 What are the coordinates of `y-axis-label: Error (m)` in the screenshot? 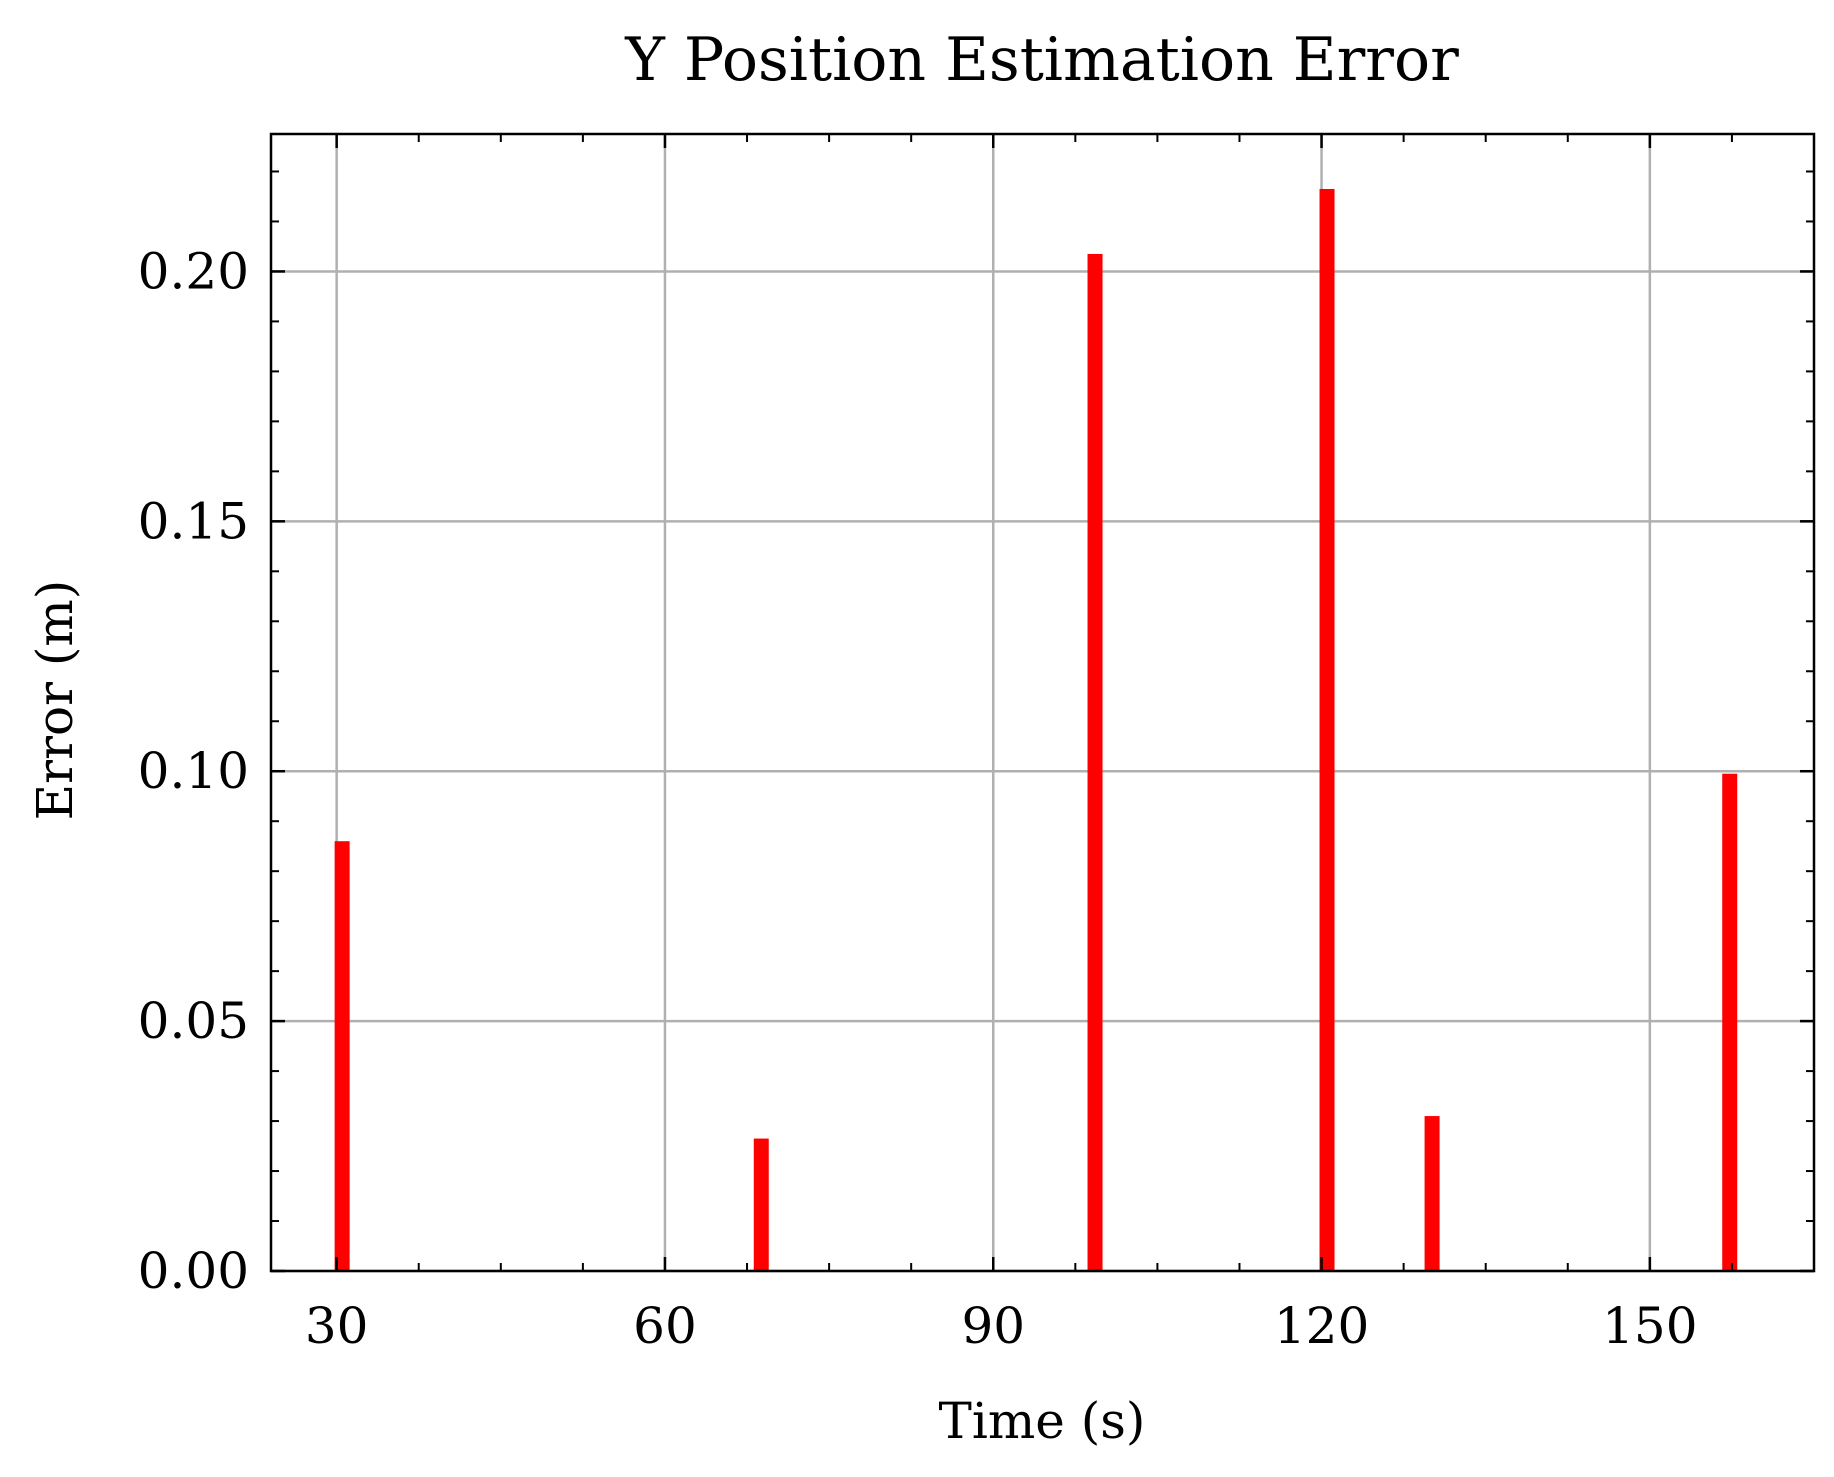 It's located at (55, 700).